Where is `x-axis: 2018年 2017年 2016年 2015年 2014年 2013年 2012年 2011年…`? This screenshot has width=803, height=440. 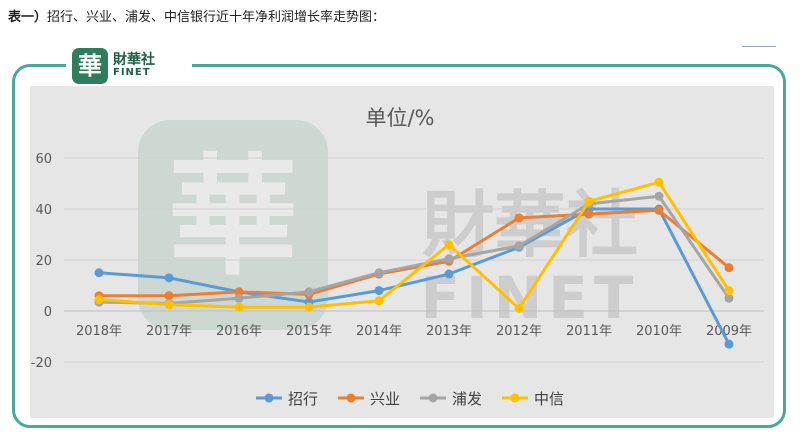
x-axis: 2018年 2017年 2016年 2015年 2014年 2013年 2012年 2011年… is located at coordinates (414, 331).